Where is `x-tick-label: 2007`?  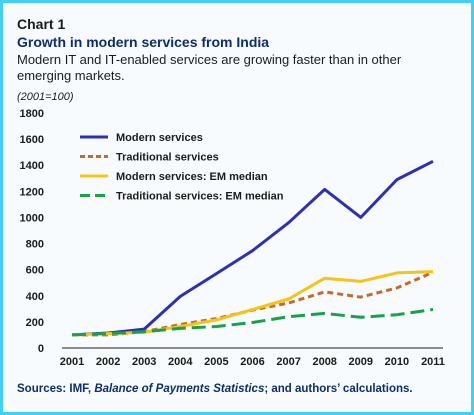
x-tick-label: 2007 is located at coordinates (288, 362).